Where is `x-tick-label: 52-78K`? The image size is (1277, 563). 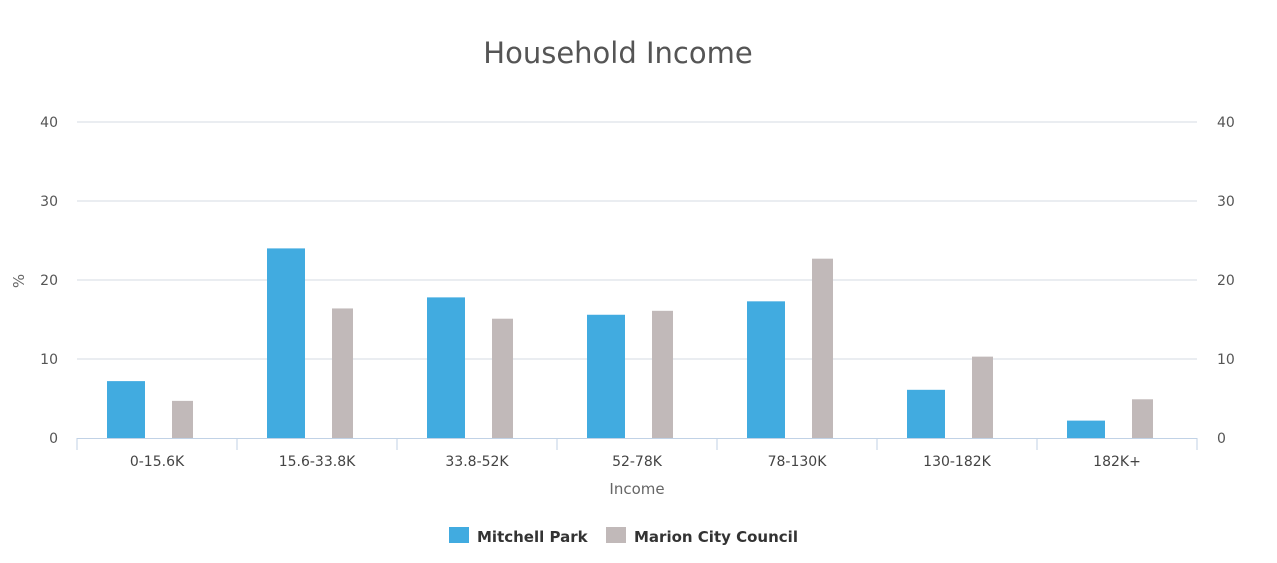 x-tick-label: 52-78K is located at coordinates (637, 462).